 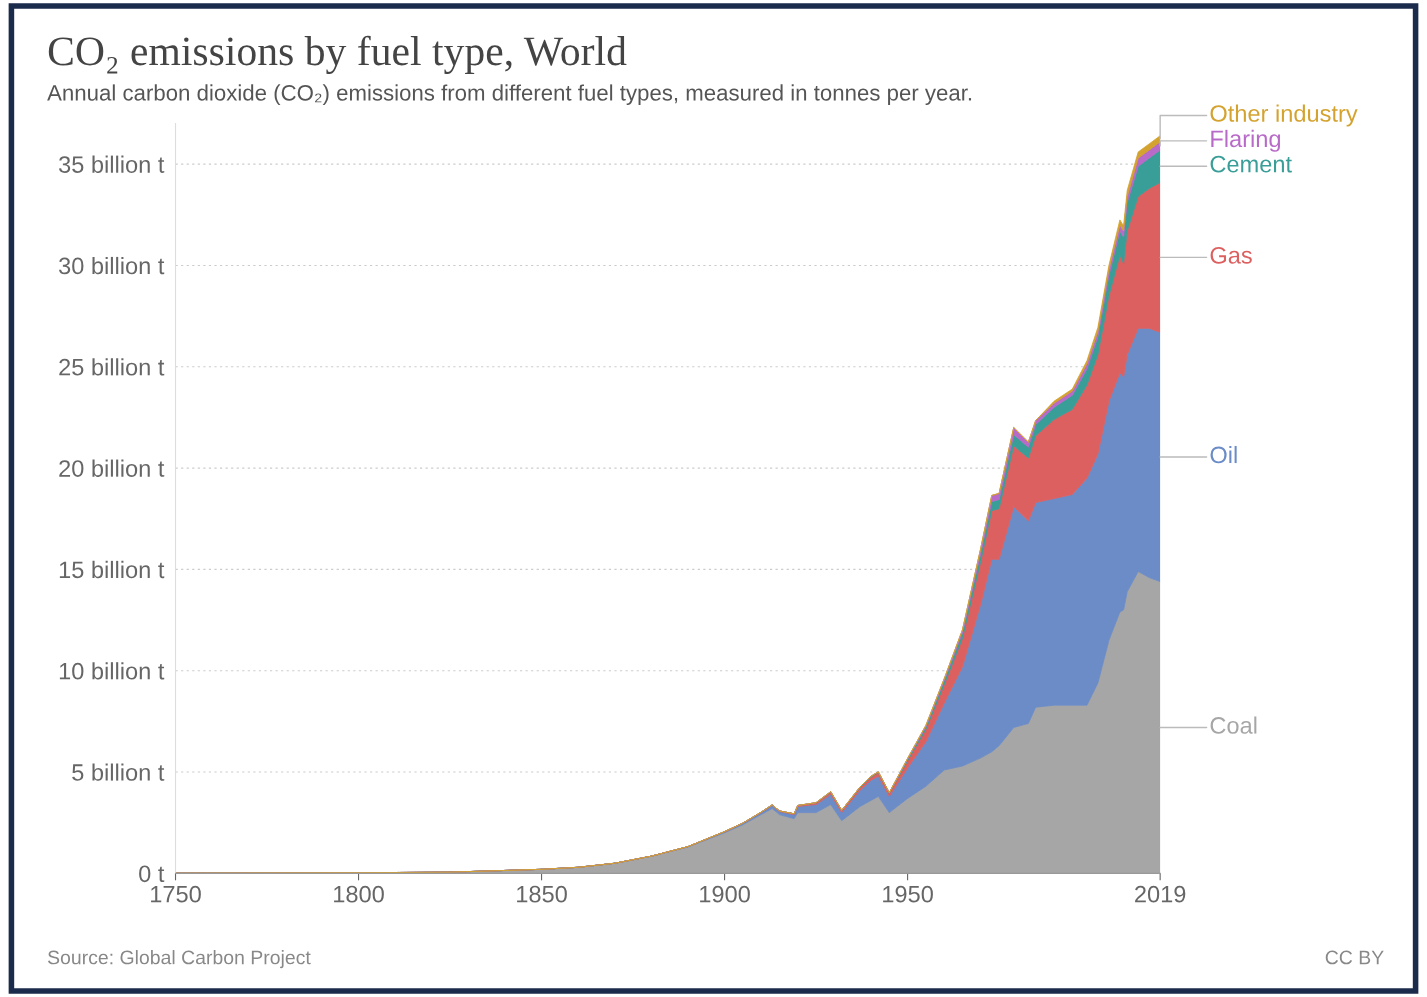 I want to click on text: Other industry, so click(x=1284, y=115).